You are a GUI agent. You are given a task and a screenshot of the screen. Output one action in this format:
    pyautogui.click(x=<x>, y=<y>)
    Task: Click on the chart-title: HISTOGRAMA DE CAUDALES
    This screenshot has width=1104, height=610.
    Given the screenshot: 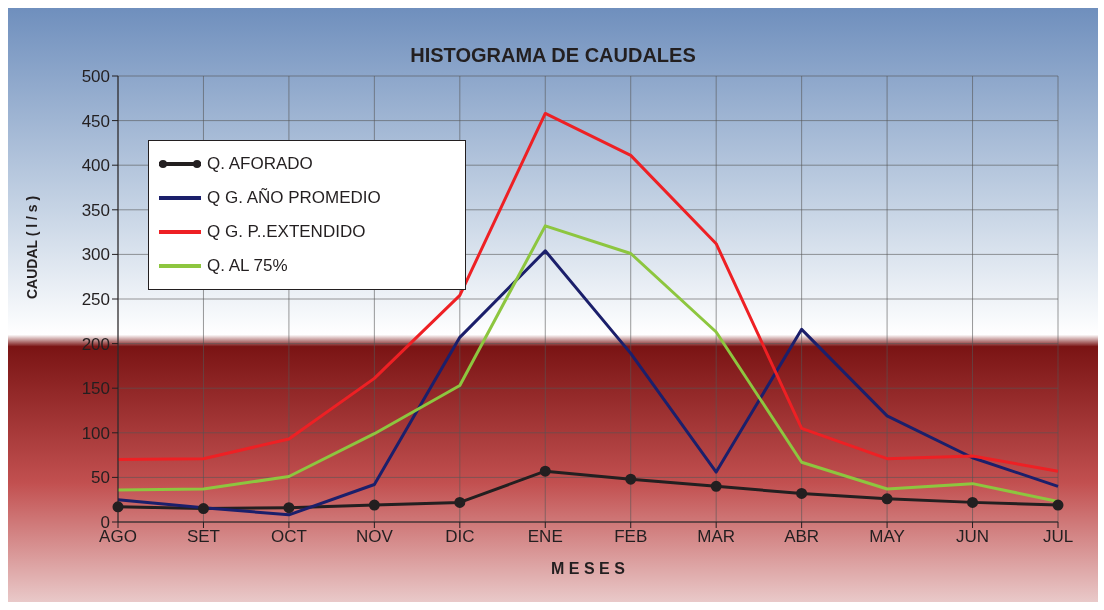 What is the action you would take?
    pyautogui.click(x=553, y=55)
    